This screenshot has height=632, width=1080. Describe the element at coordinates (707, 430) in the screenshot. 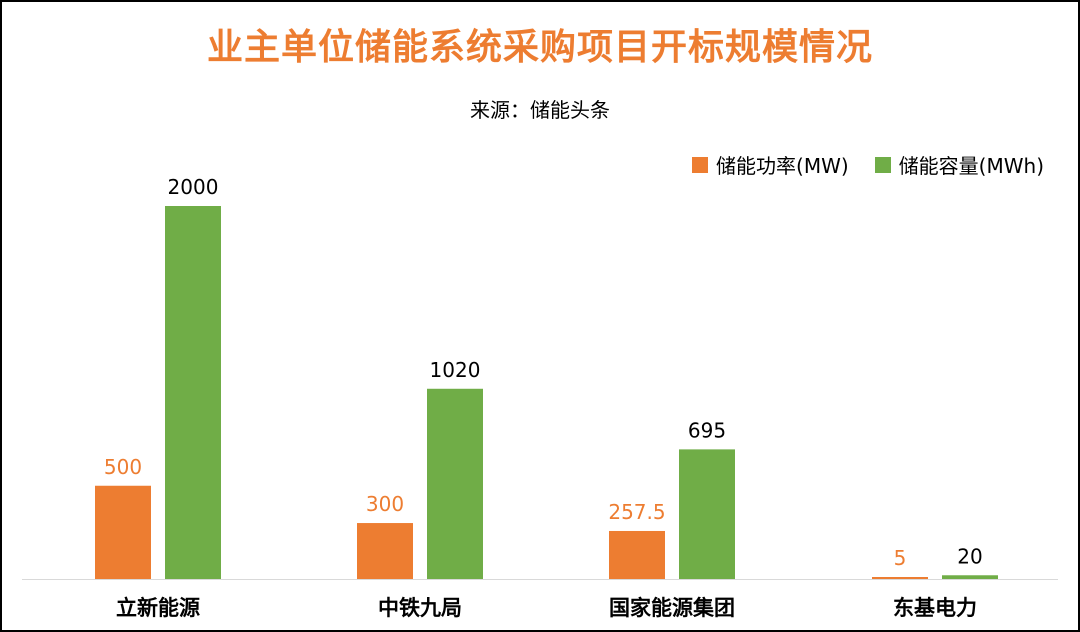

I see `data-label-capacity-2: 695` at that location.